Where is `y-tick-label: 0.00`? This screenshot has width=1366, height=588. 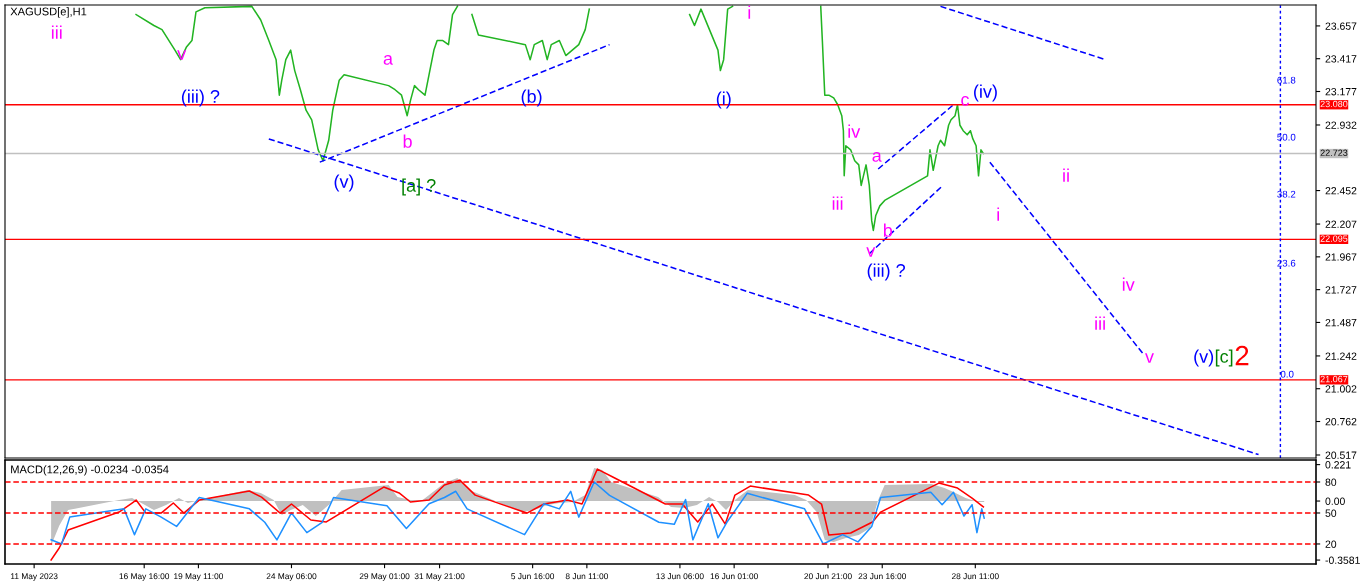
y-tick-label: 0.00 is located at coordinates (1335, 501).